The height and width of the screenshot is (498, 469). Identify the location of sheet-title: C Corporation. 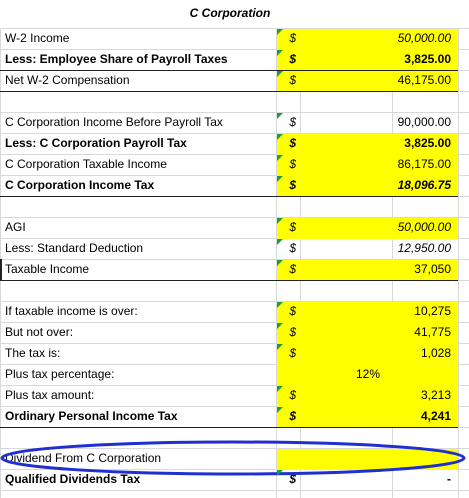
(230, 13).